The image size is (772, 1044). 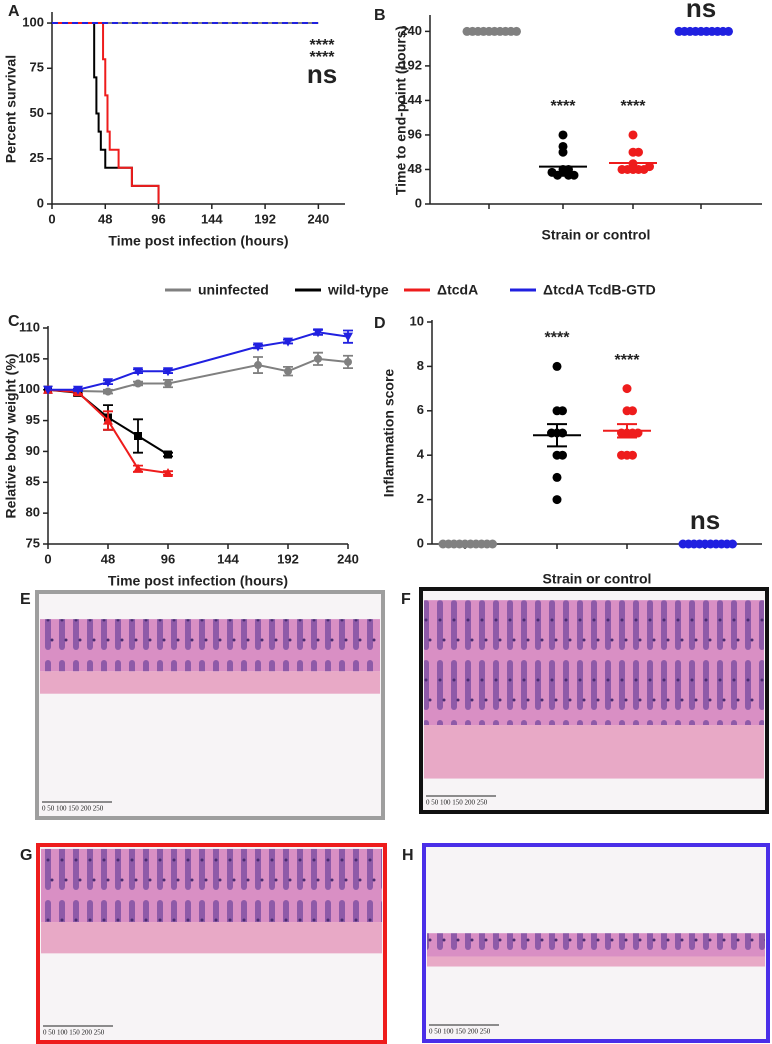 I want to click on y-tick-label: 240, so click(x=411, y=30).